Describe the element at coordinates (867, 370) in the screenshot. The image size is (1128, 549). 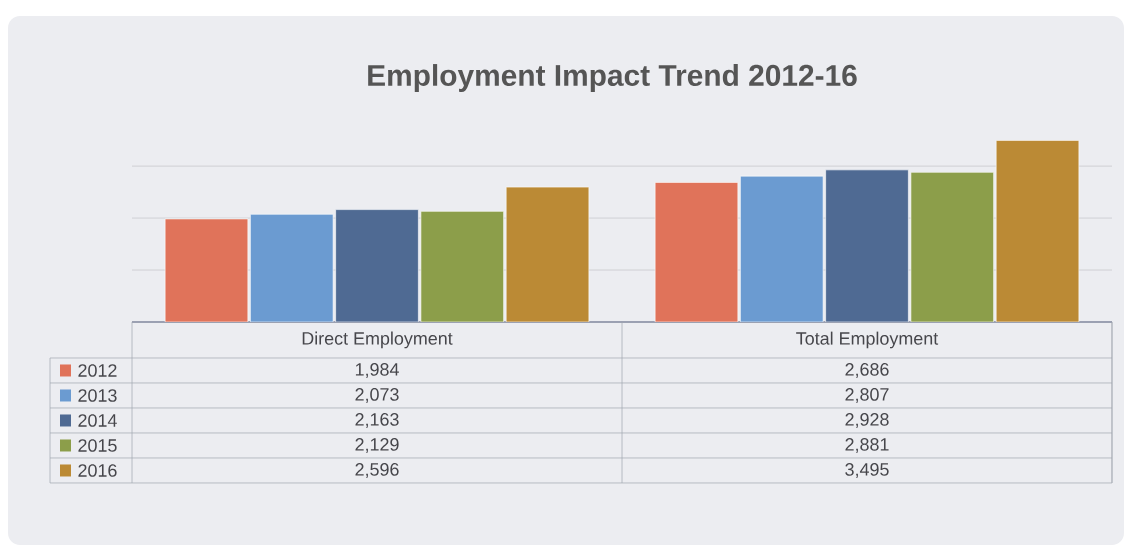
I see `data-label: 2,686` at that location.